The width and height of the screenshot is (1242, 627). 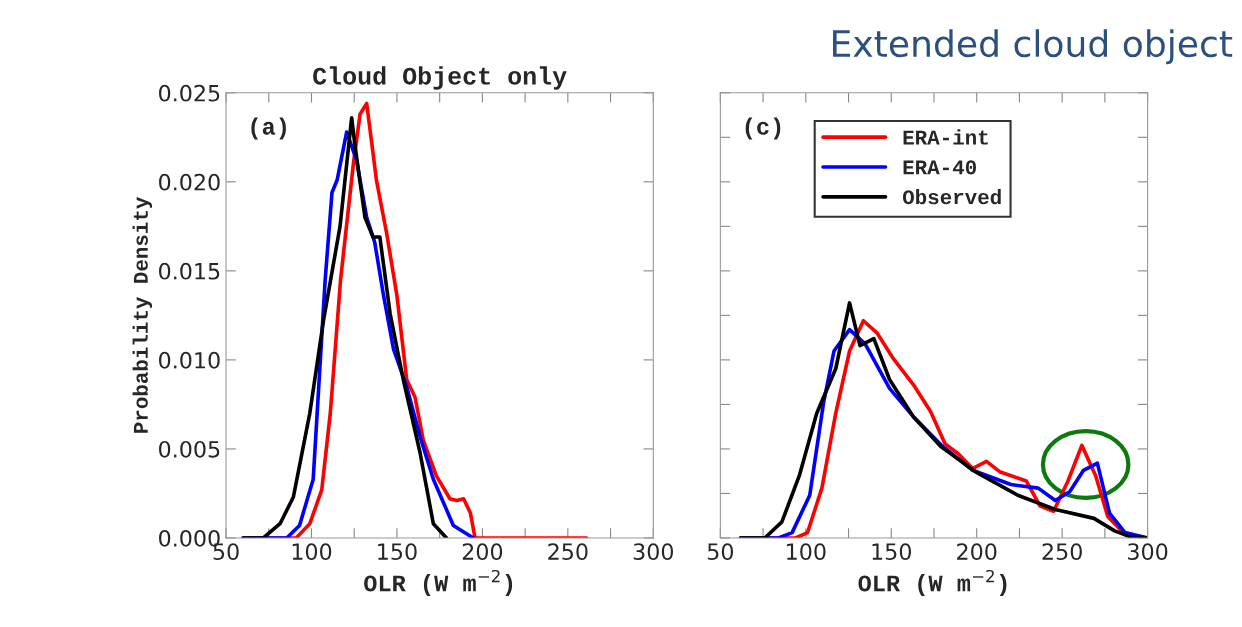 I want to click on y-axis-title: Probability Density, so click(x=142, y=315).